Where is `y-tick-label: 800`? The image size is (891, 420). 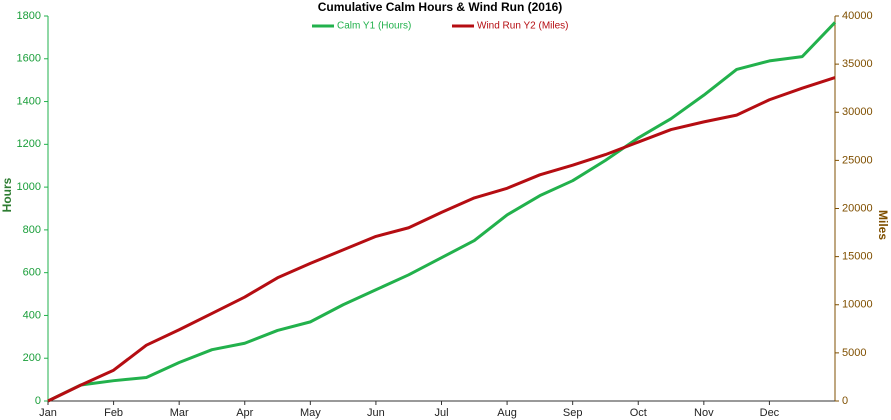
y-tick-label: 800 is located at coordinates (32, 230).